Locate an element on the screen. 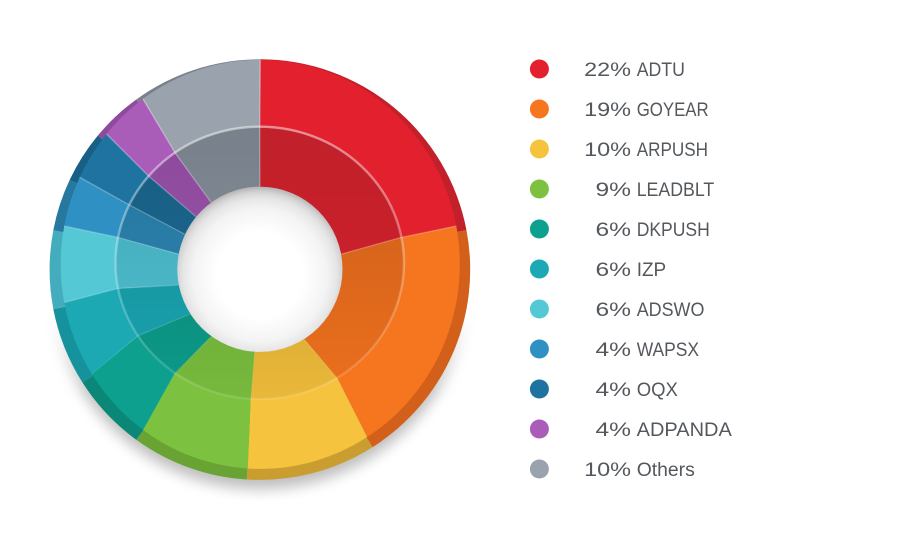 The height and width of the screenshot is (545, 900). svg-text: ADPANDA is located at coordinates (684, 430).